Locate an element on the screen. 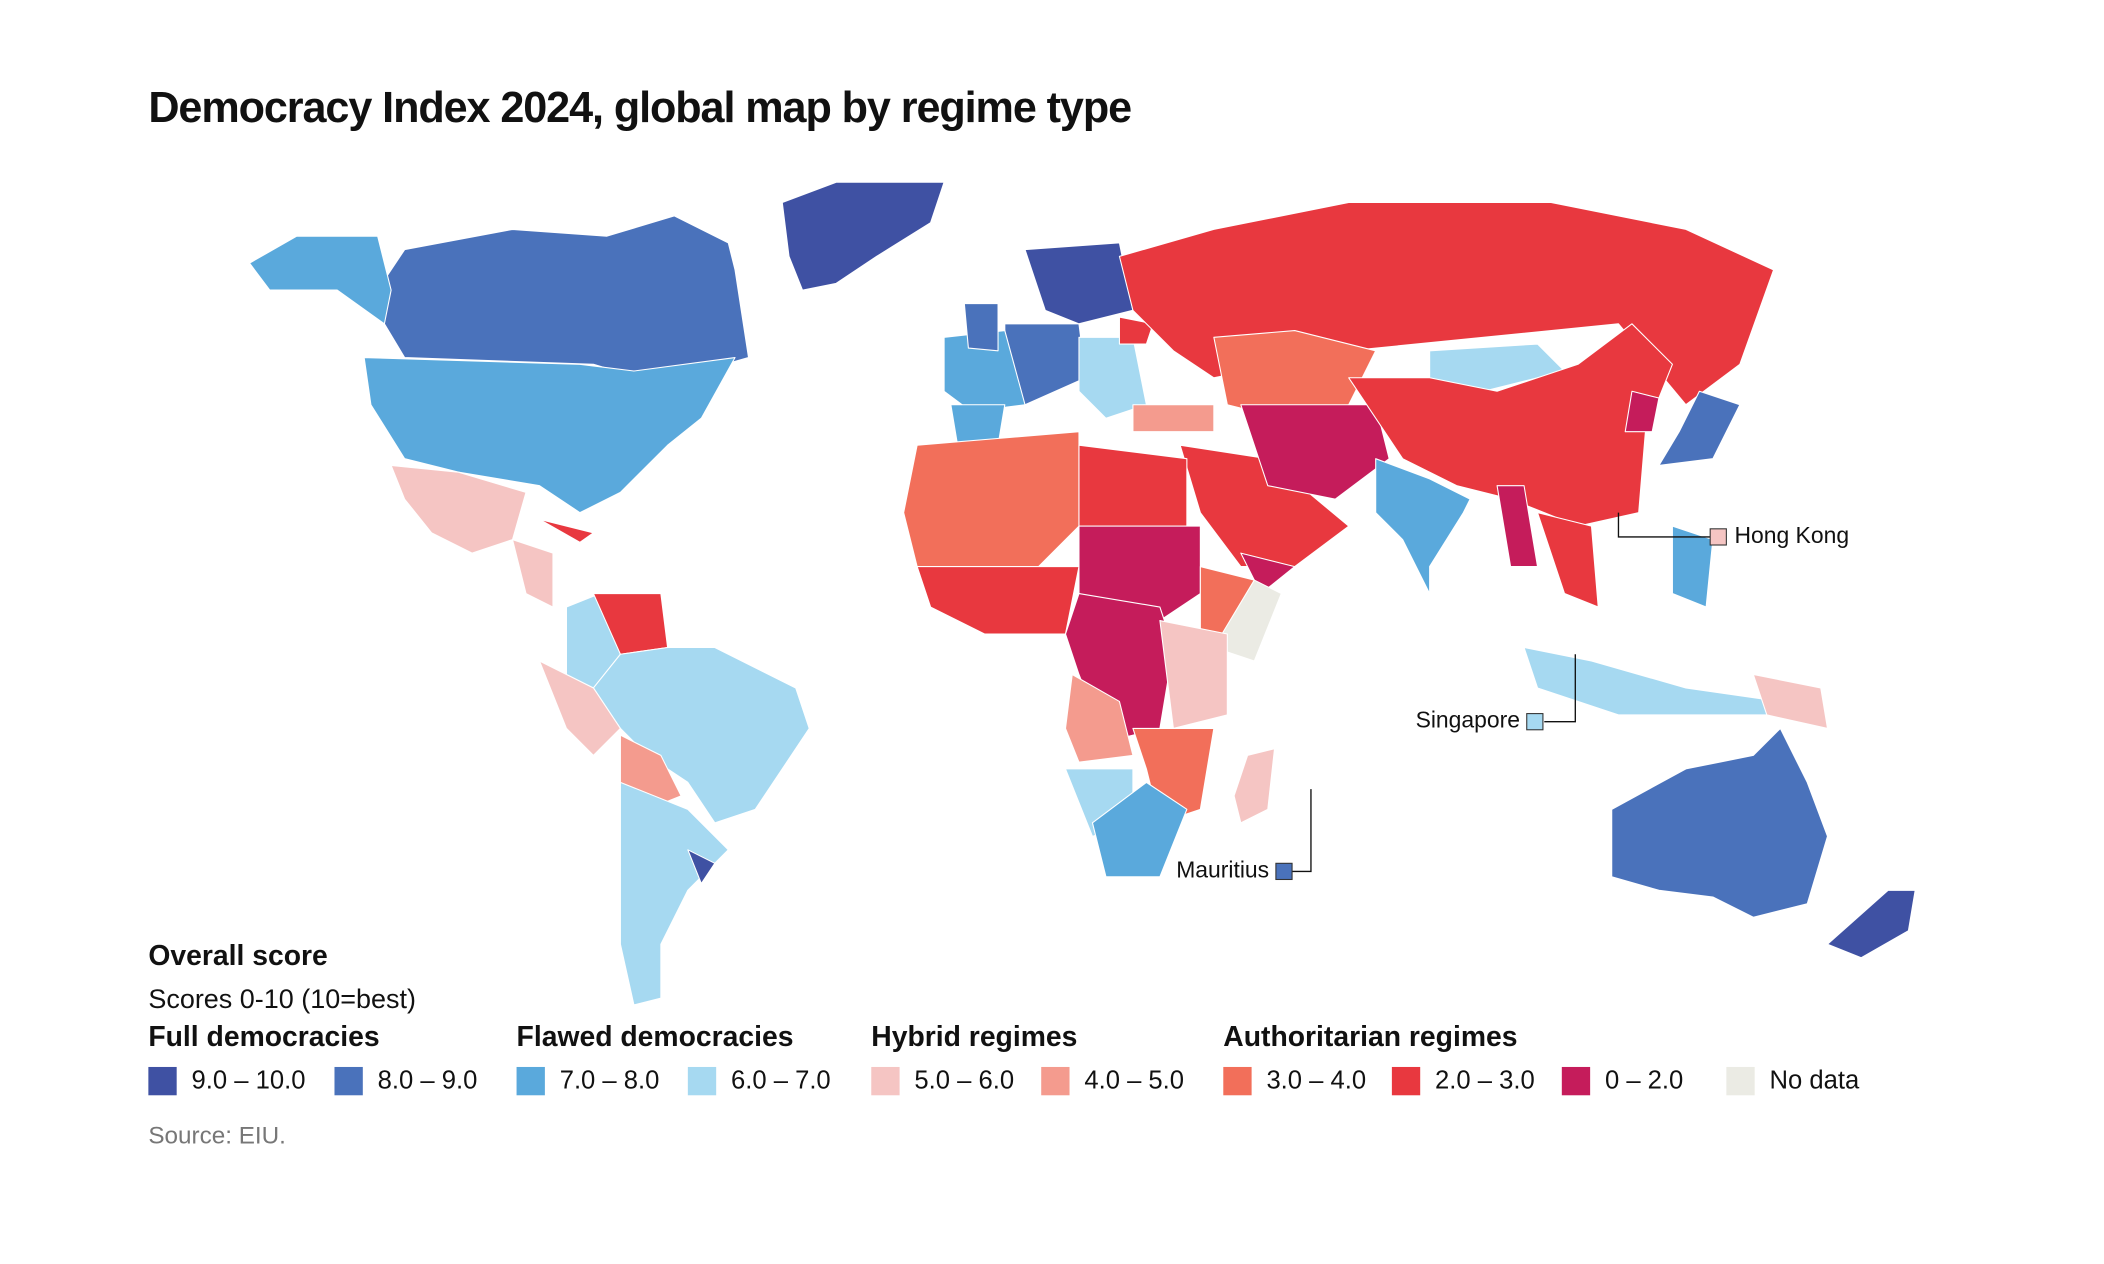 The height and width of the screenshot is (1264, 2104). legend-label: 3.0 – 4.0 is located at coordinates (1316, 1081).